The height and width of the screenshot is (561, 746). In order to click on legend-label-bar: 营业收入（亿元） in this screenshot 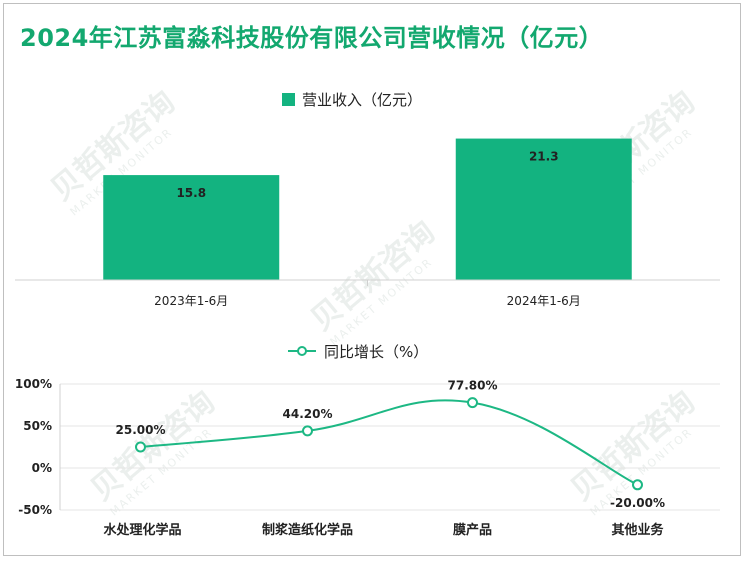, I will do `click(362, 100)`.